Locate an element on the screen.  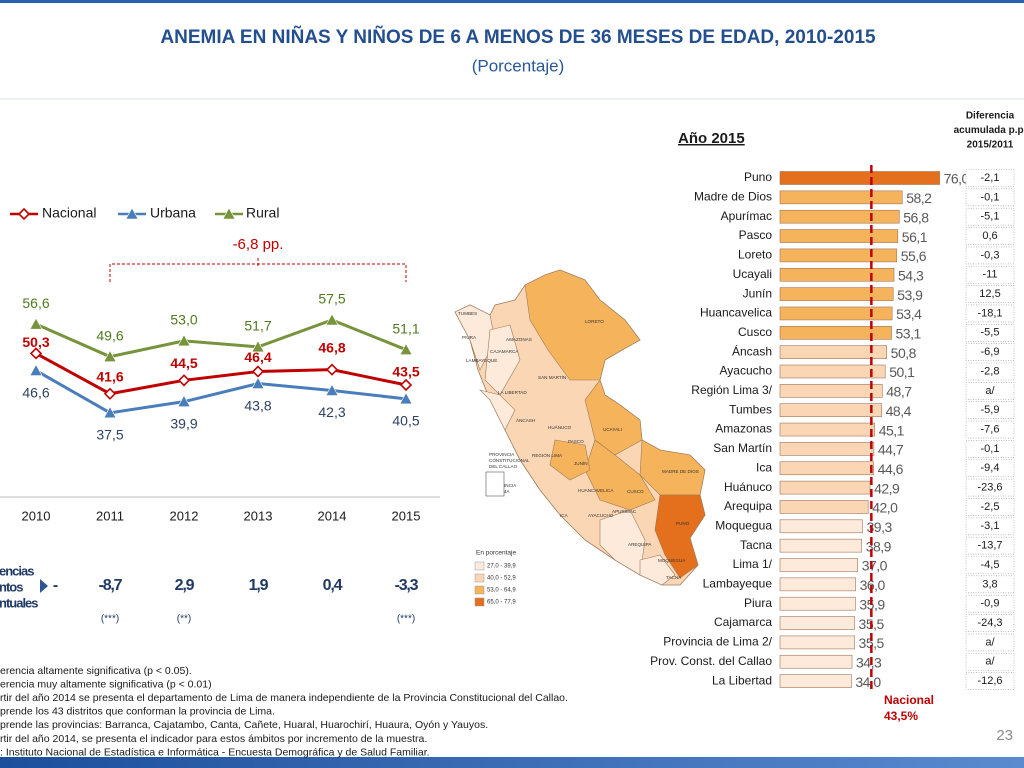
data-label: 48,7 is located at coordinates (899, 392).